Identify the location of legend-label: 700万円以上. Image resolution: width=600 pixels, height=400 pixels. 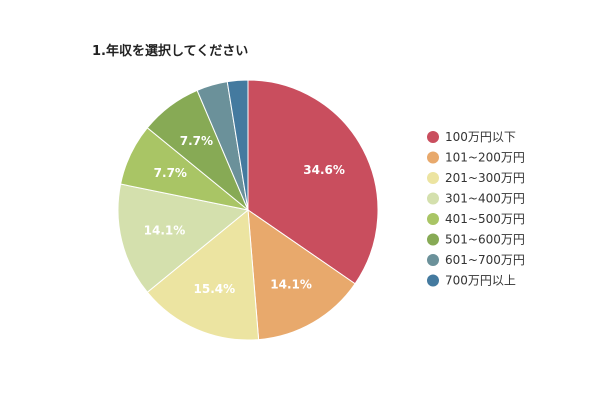
(480, 281).